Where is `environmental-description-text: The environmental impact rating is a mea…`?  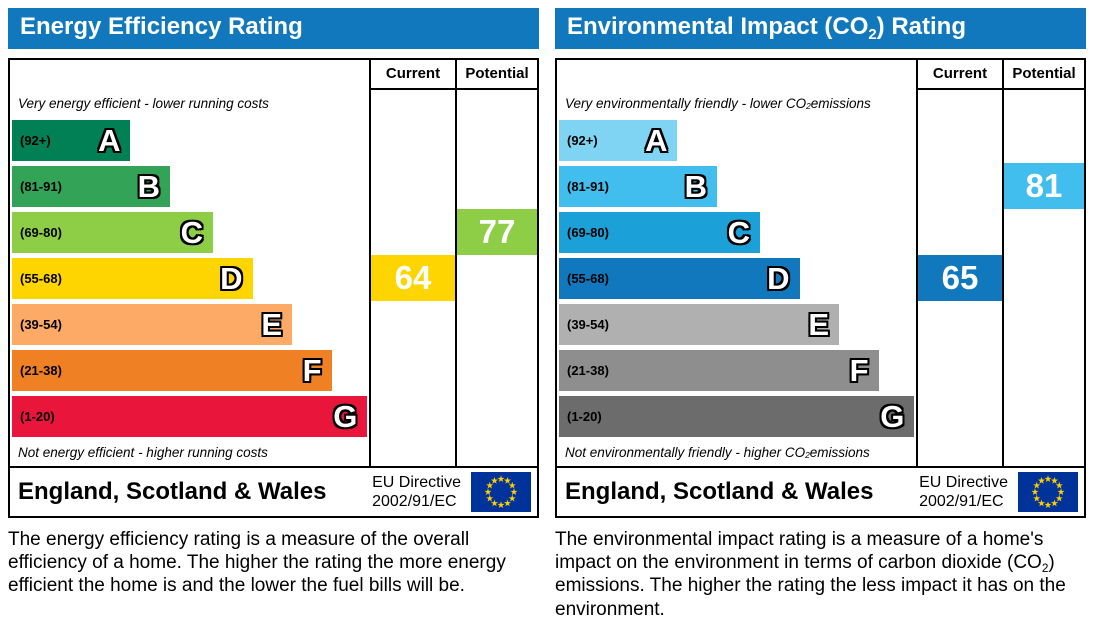
environmental-description-text: The environmental impact rating is a mea… is located at coordinates (820, 574).